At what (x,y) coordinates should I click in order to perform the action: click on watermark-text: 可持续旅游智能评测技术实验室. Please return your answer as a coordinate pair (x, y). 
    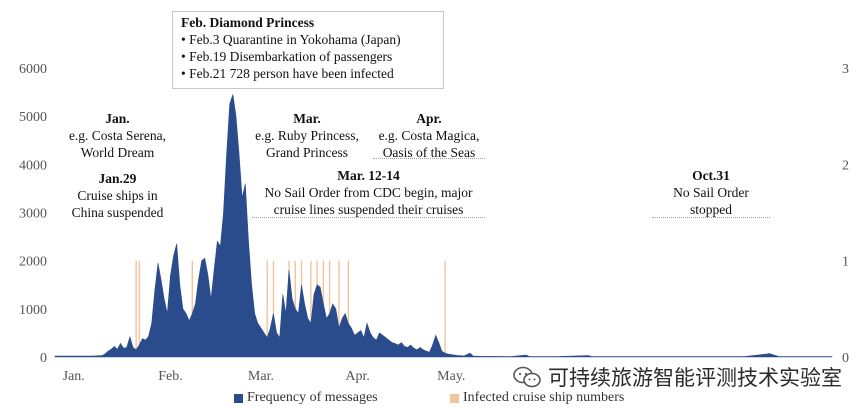
    Looking at the image, I should click on (695, 378).